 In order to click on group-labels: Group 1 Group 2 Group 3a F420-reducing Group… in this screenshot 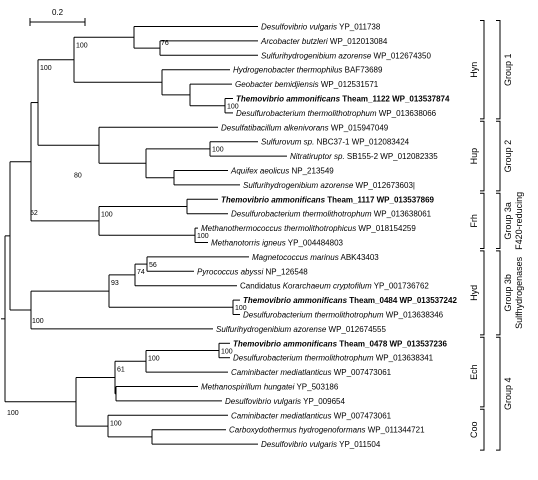, I will do `click(510, 235)`.